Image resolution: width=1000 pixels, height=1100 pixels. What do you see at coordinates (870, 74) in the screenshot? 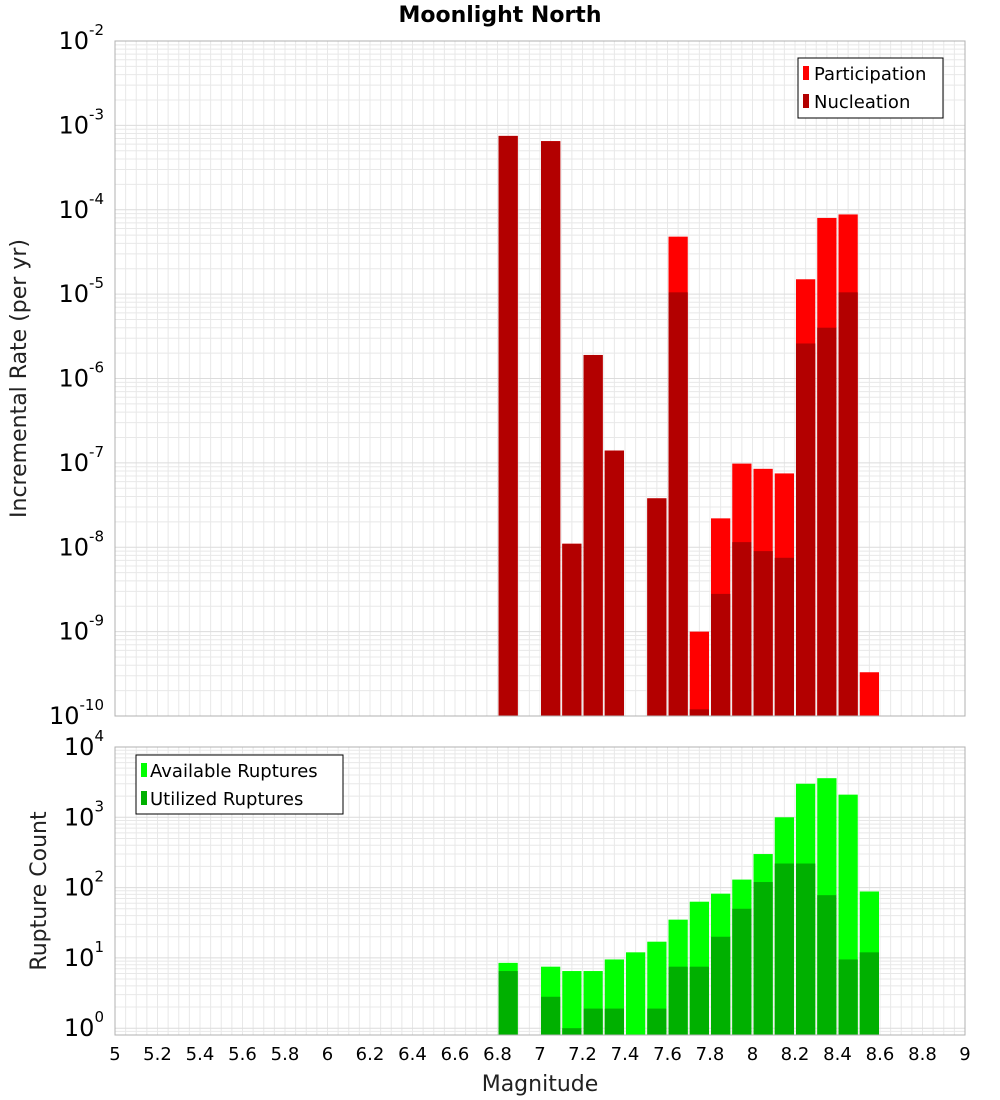
I see `participation-legend-label: Participation` at bounding box center [870, 74].